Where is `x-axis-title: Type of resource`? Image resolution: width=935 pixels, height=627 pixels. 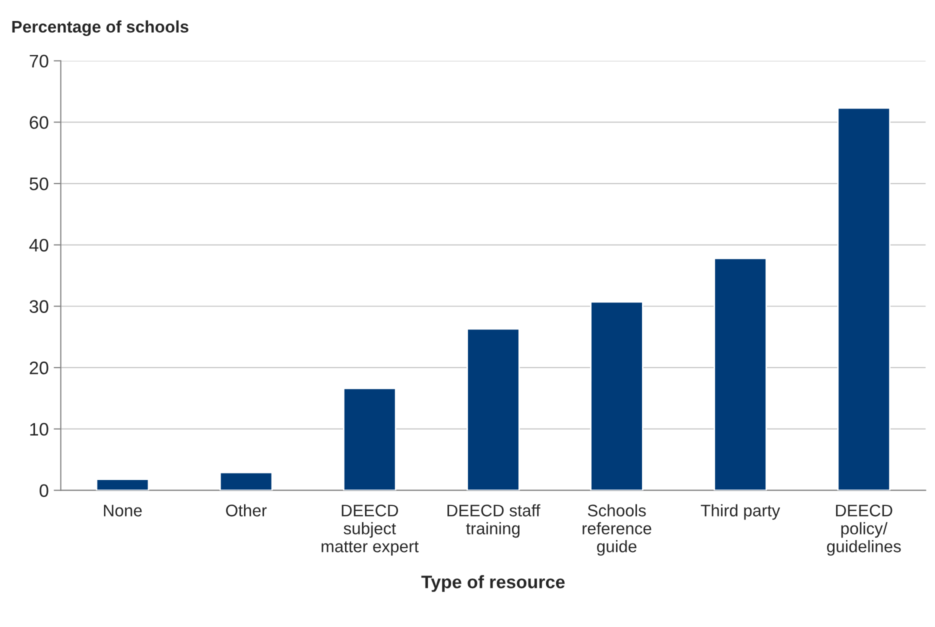 x-axis-title: Type of resource is located at coordinates (493, 583).